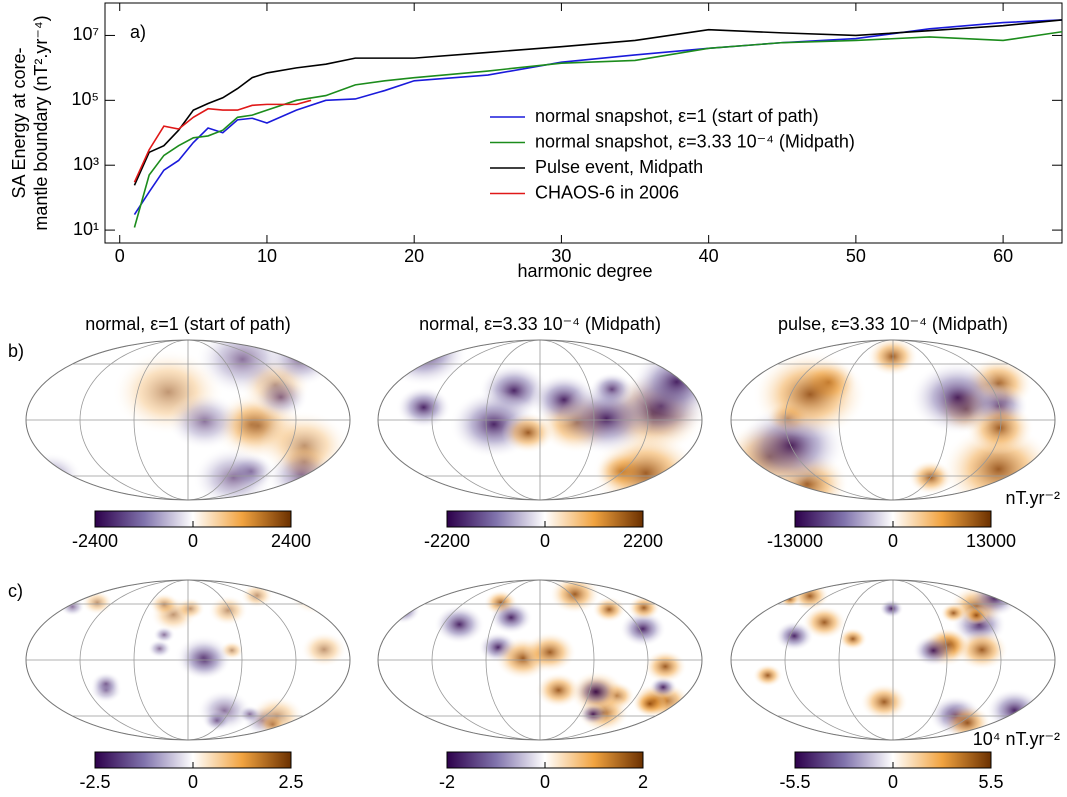 The width and height of the screenshot is (1067, 797). I want to click on y-tick-label: 10⁷, so click(85, 34).